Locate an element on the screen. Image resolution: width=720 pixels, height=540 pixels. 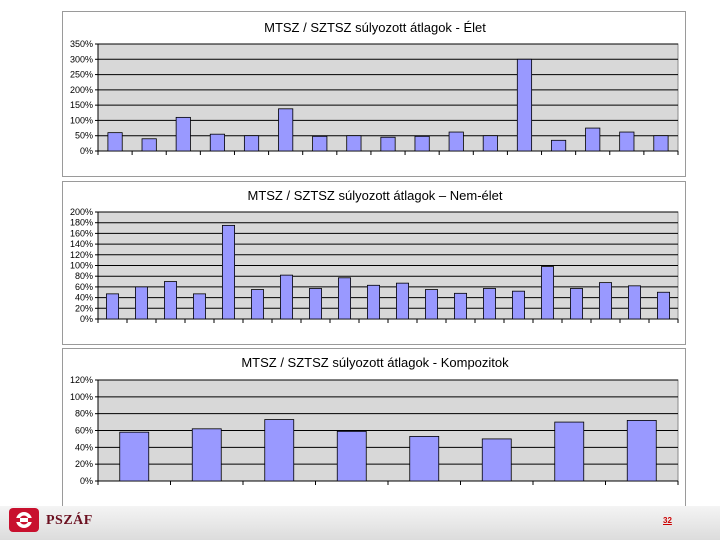
nem-elet-ytick-label: 40% is located at coordinates (84, 298).